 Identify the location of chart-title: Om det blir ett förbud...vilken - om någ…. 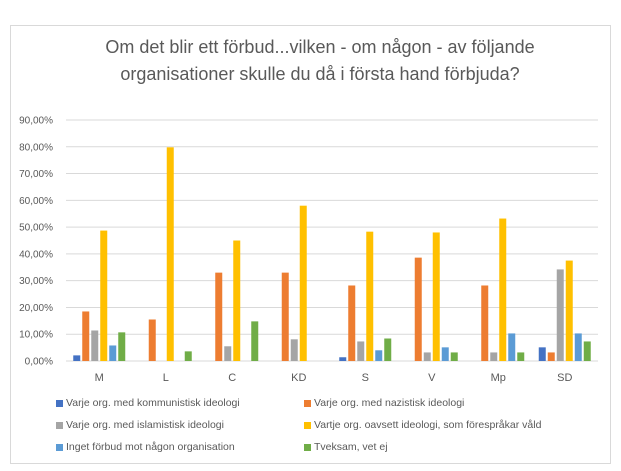
(320, 61).